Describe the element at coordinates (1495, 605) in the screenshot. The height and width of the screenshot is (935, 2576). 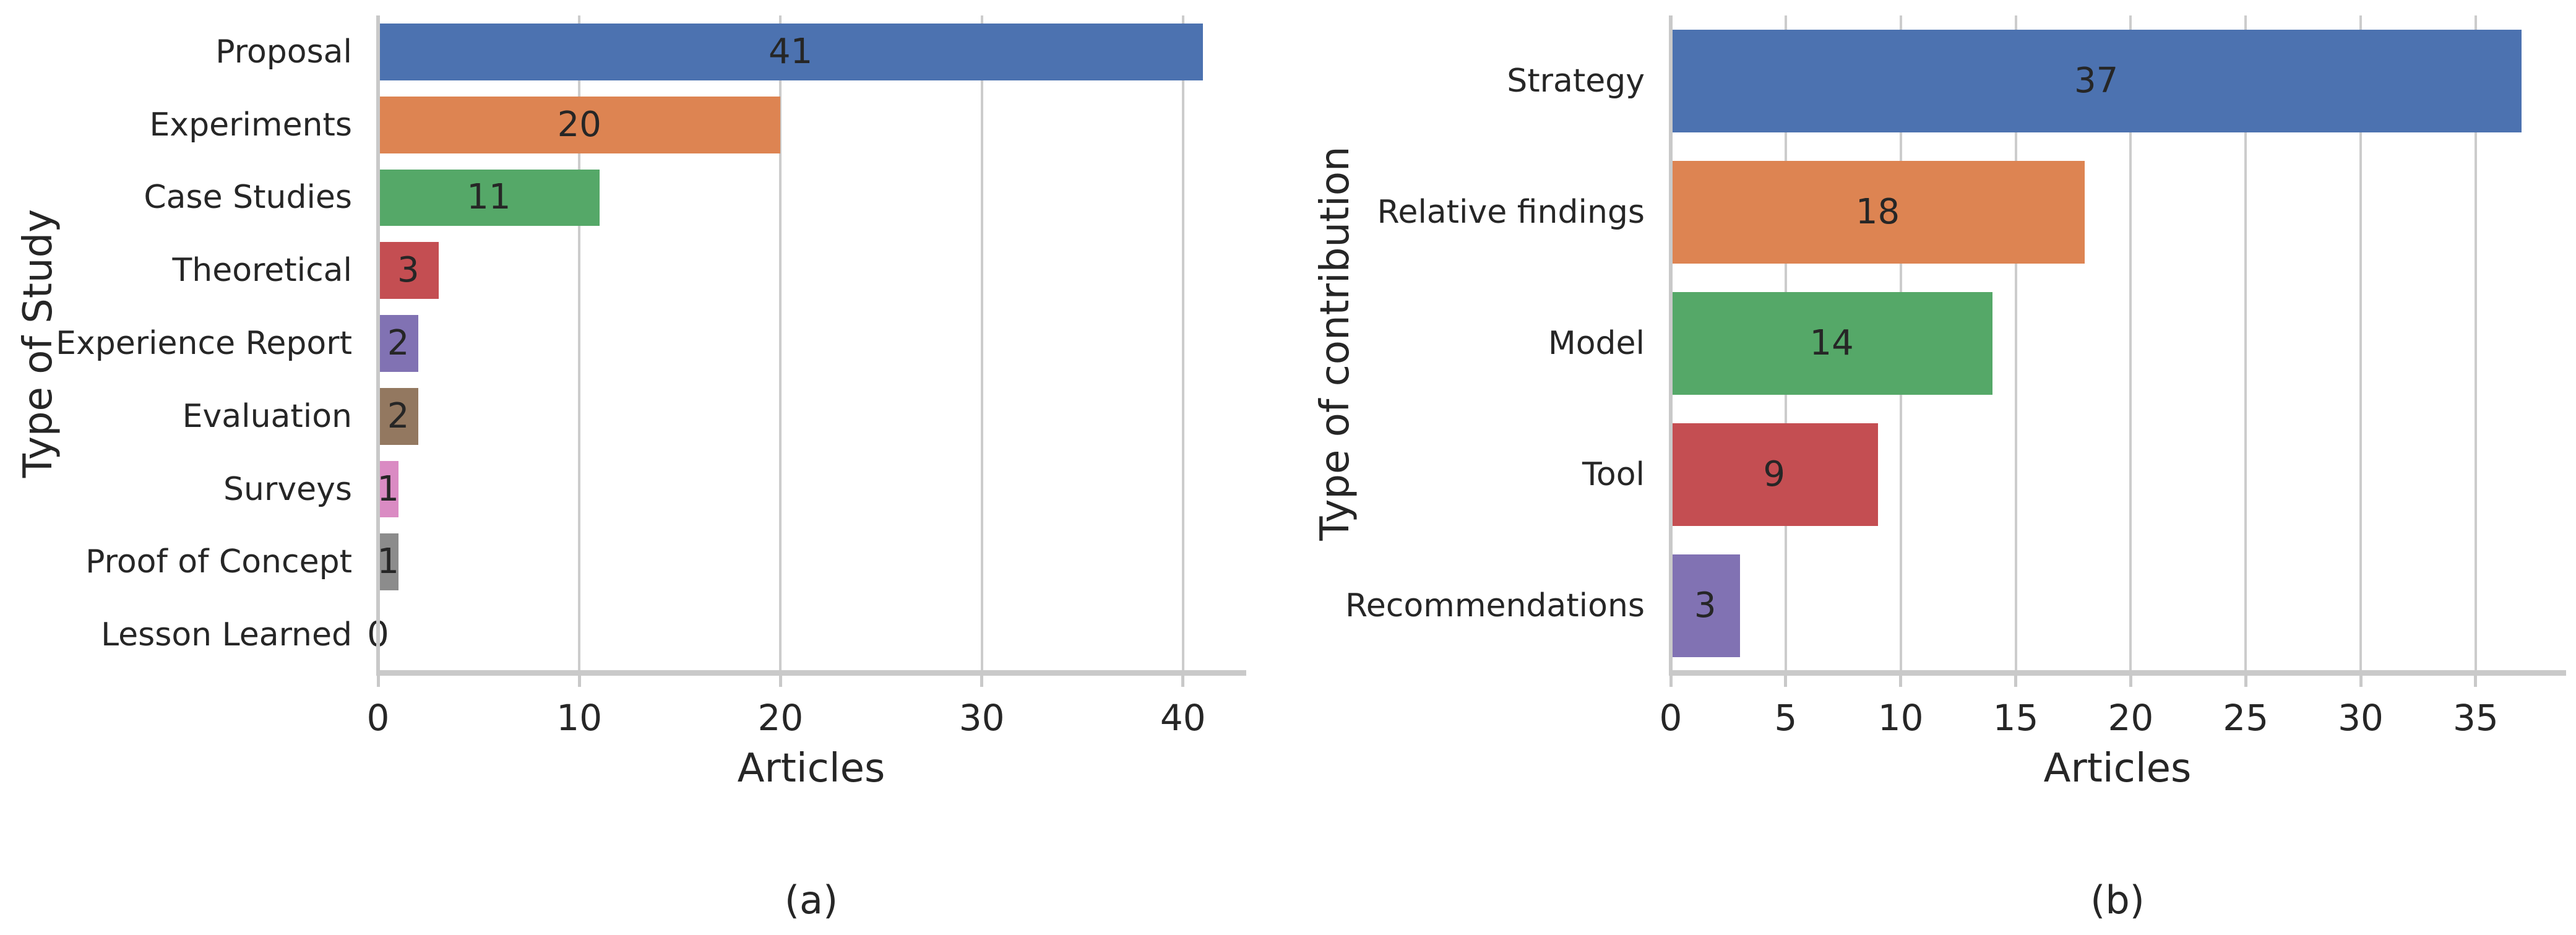
I see `category-label: Recommendations` at that location.